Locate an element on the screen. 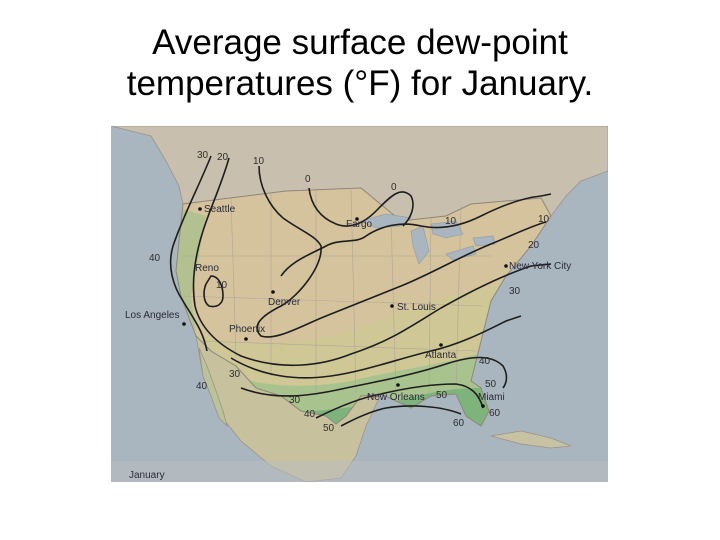 This screenshot has width=720, height=540. label-50-florida: 50 is located at coordinates (491, 384).